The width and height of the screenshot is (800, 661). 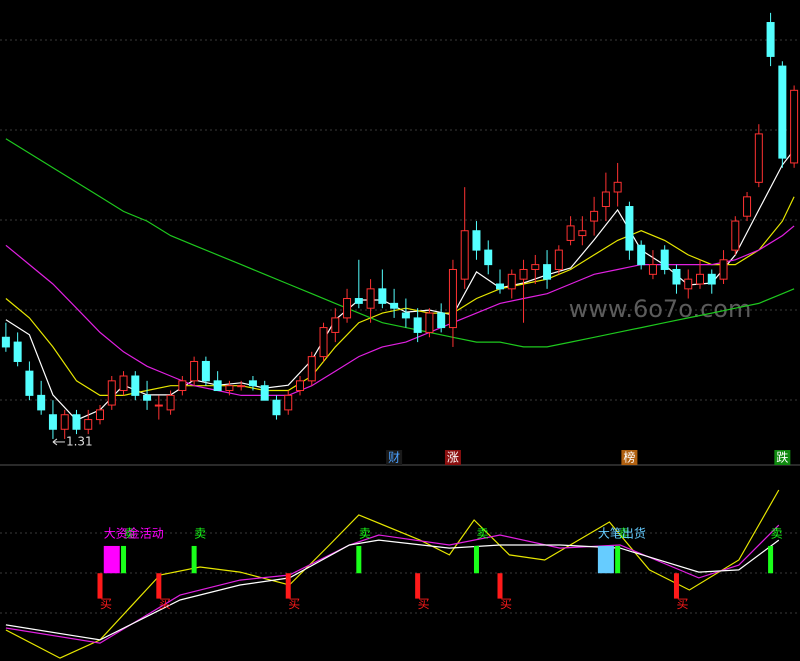 I want to click on marker-label: 涨, so click(x=453, y=457).